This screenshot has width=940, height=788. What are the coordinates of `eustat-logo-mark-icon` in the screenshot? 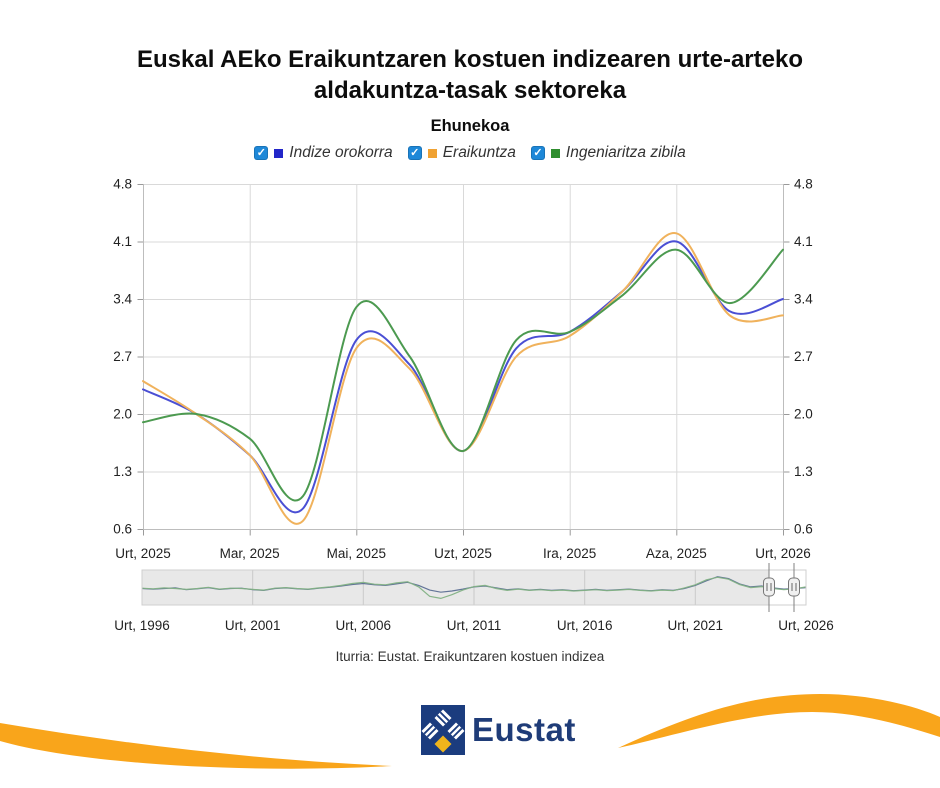 It's located at (443, 730).